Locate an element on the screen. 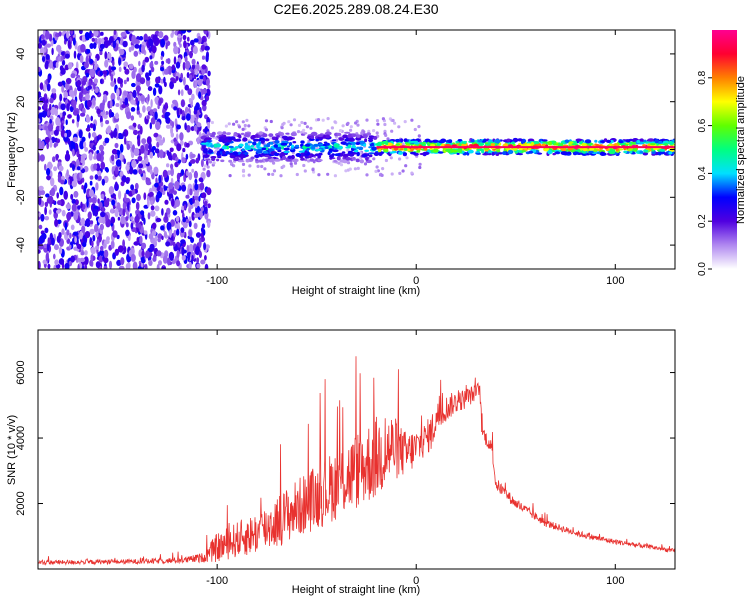 The width and height of the screenshot is (750, 600). snr-y-tick-label: 4000 is located at coordinates (21, 438).